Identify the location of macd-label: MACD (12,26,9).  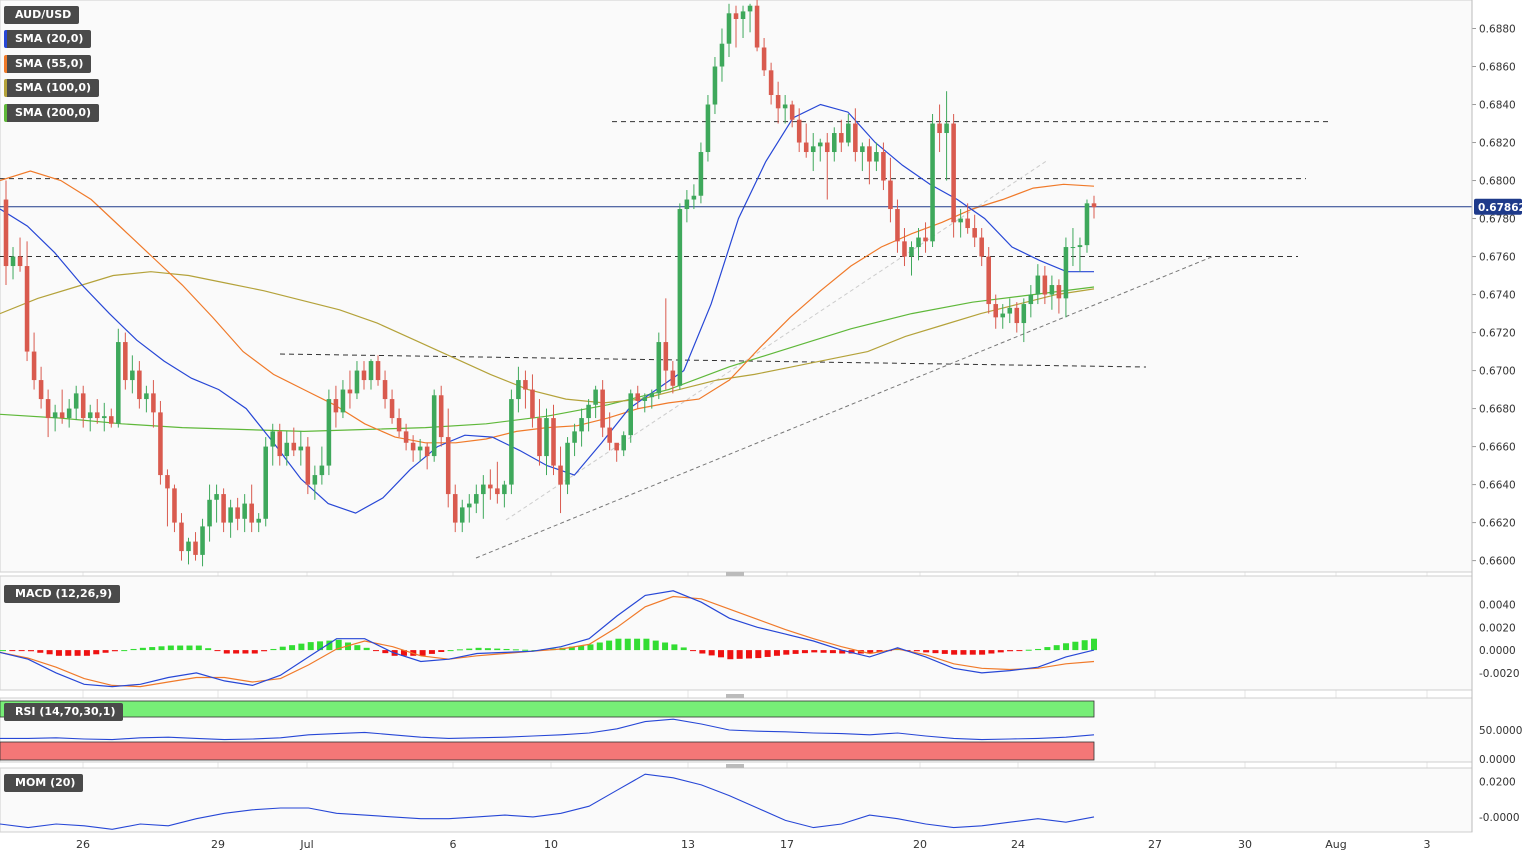
(62, 594).